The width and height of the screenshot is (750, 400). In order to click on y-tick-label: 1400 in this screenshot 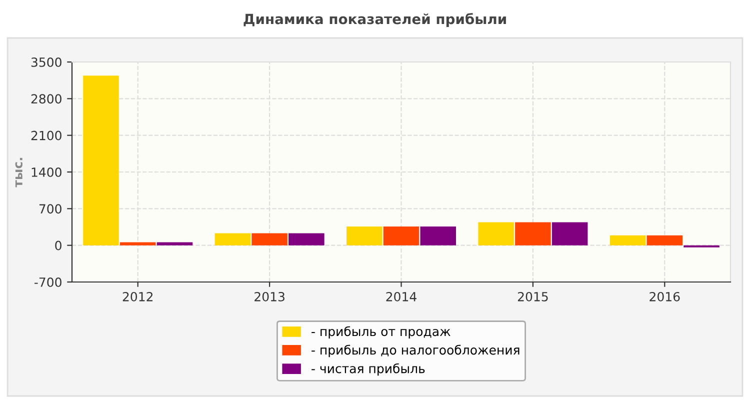, I will do `click(47, 172)`.